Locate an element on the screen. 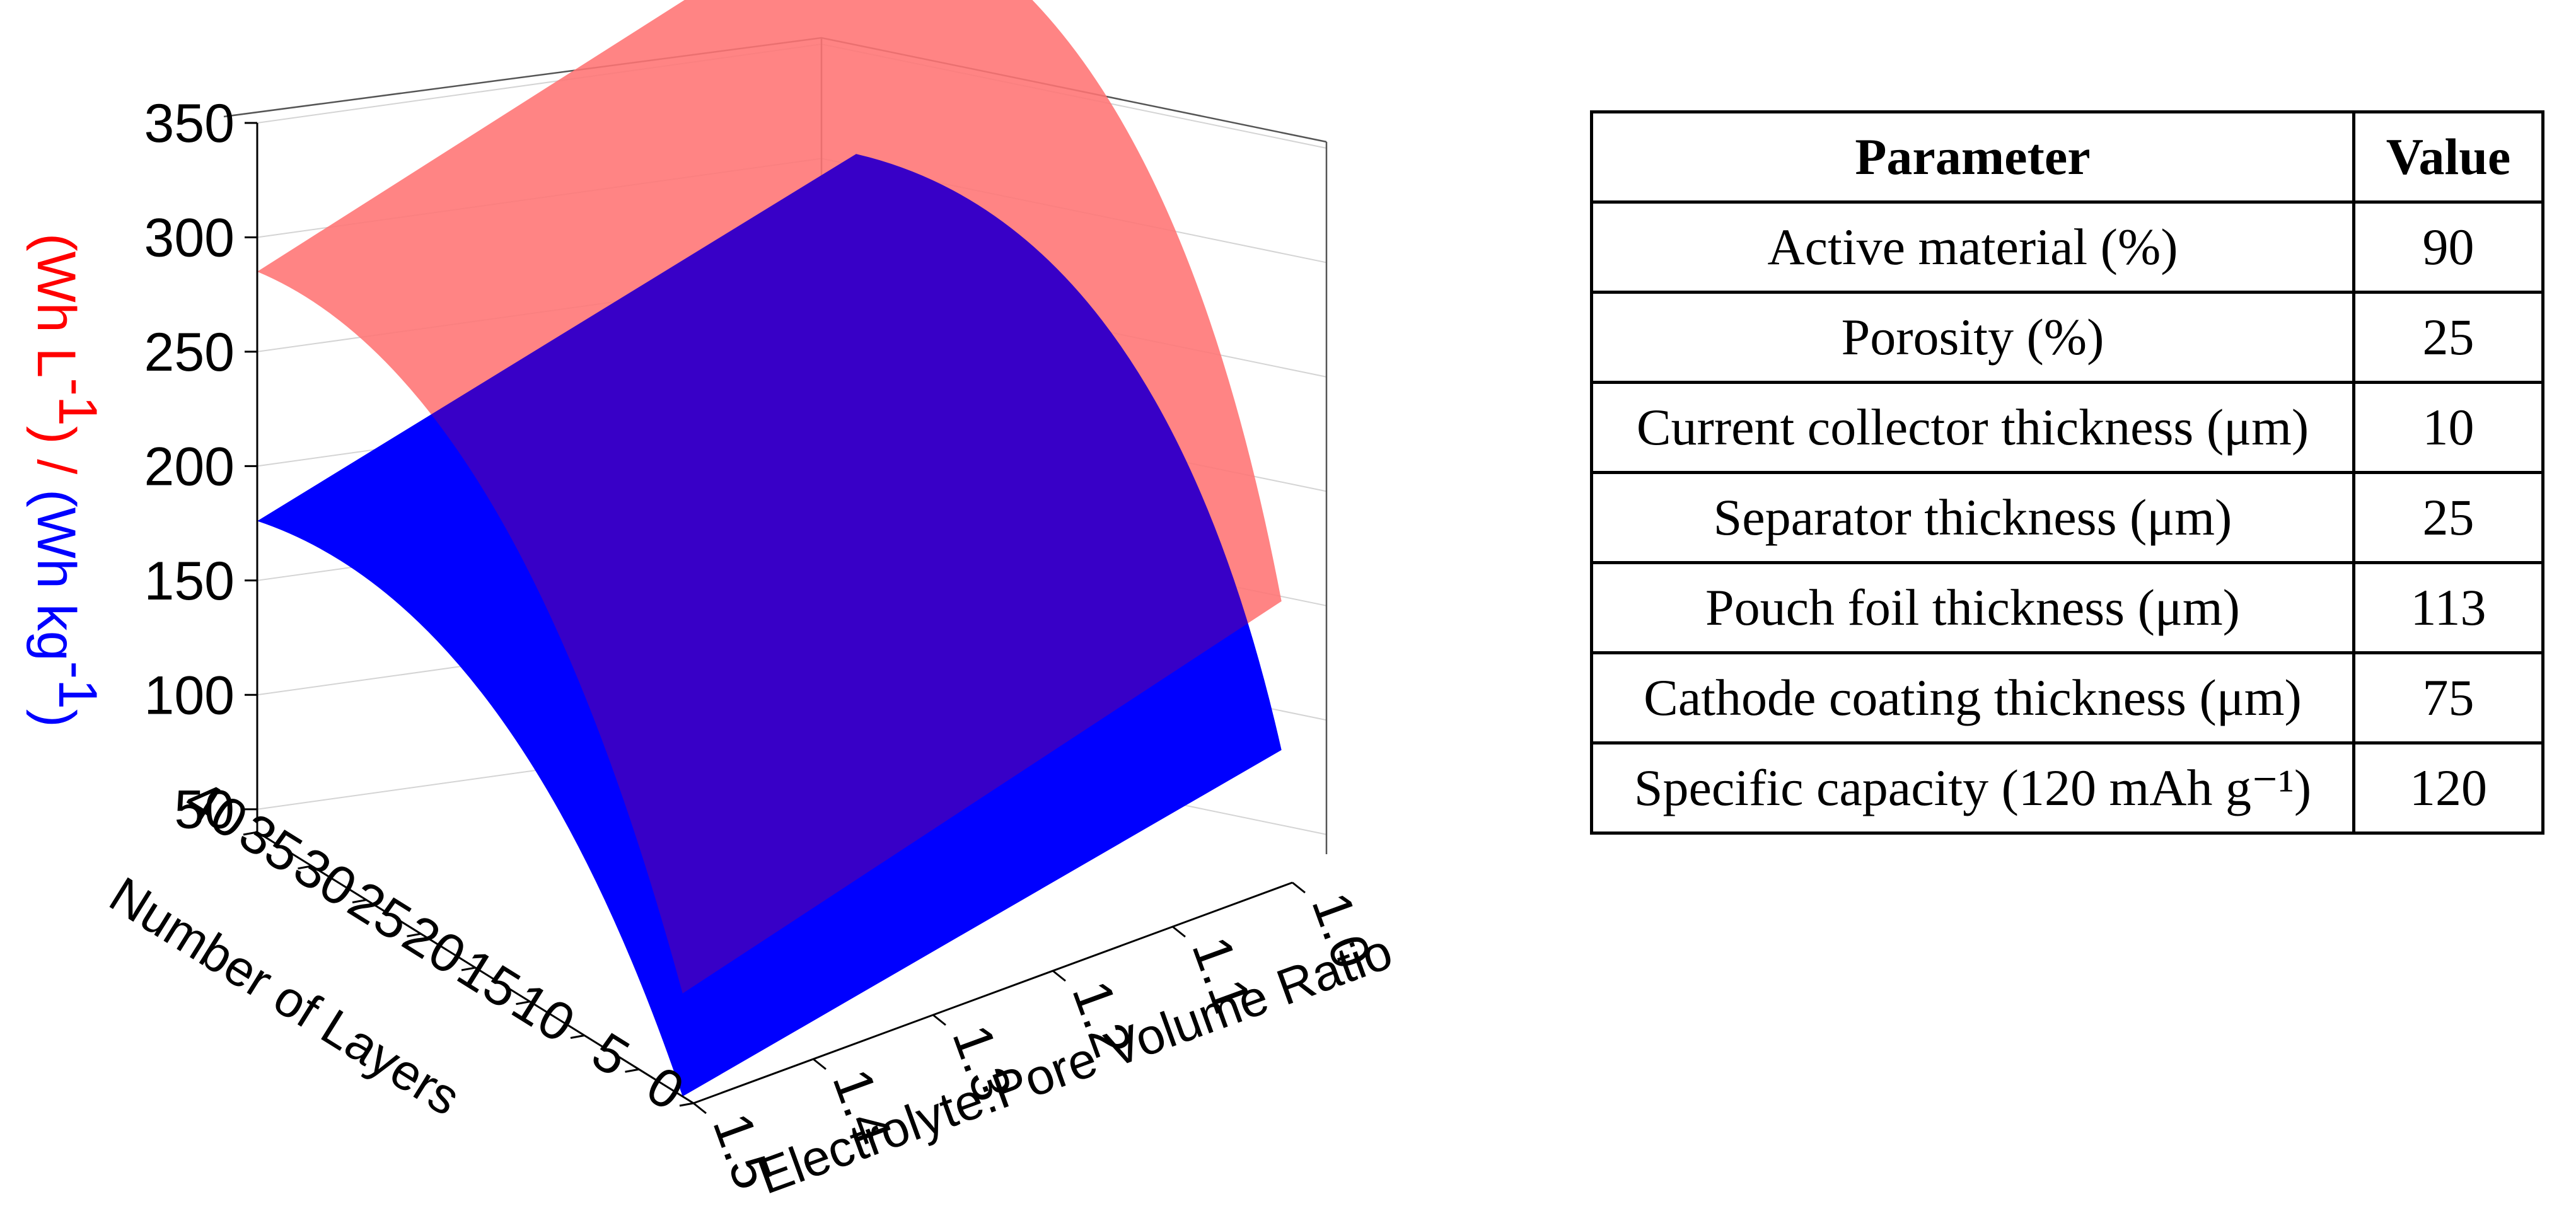 The image size is (2576, 1211). value-cell: 75 is located at coordinates (2448, 698).